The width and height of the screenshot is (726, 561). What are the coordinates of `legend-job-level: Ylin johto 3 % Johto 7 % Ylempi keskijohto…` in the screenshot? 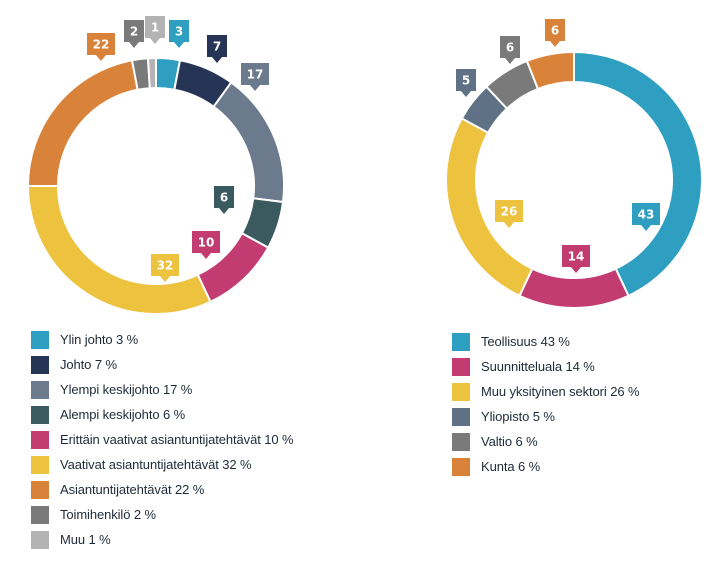 It's located at (162, 439).